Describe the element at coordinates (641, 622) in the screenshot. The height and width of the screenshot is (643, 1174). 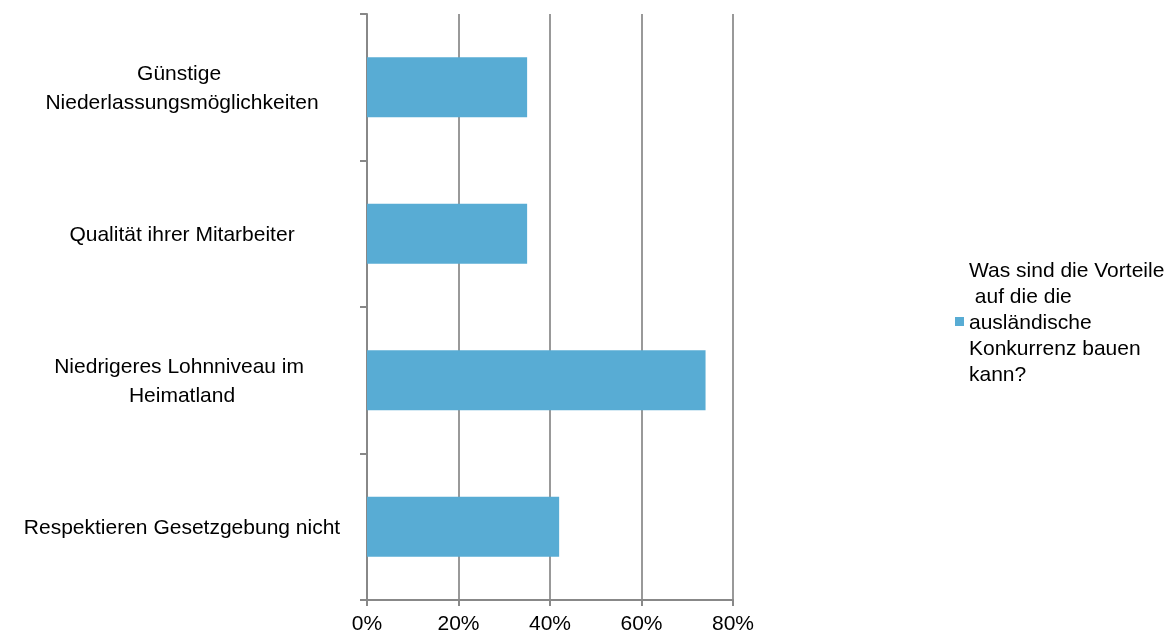
I see `x-tick-label: 60%` at that location.